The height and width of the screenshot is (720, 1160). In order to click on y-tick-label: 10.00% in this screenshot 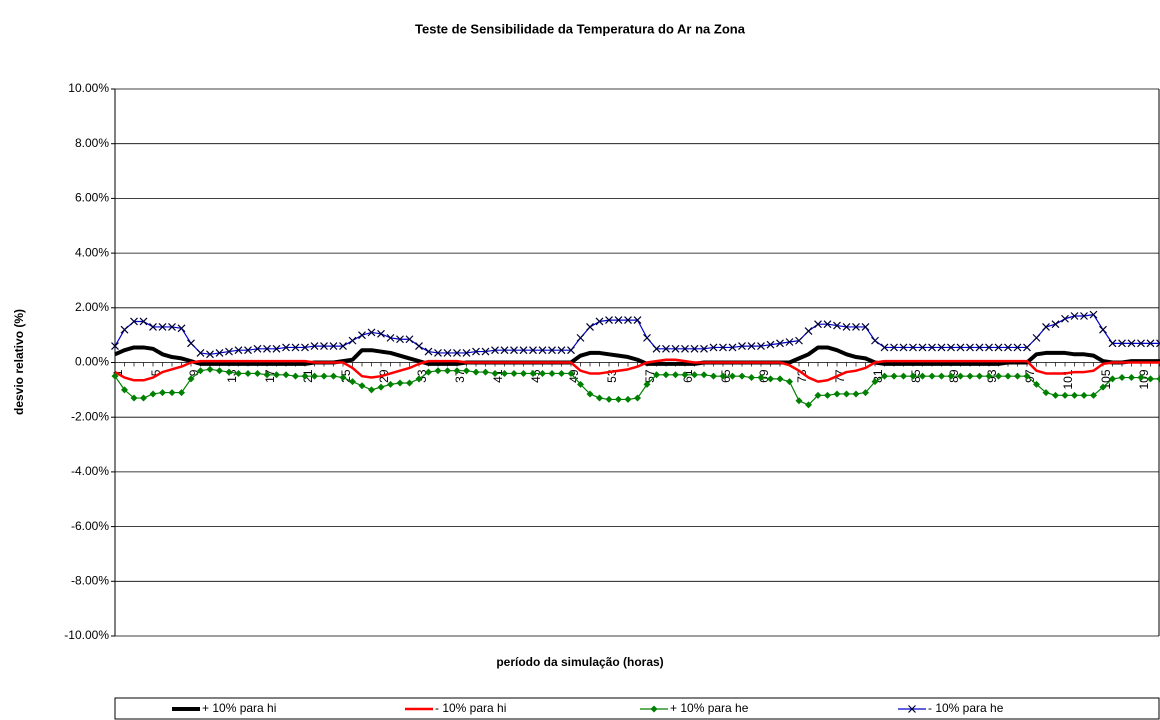, I will do `click(88, 88)`.